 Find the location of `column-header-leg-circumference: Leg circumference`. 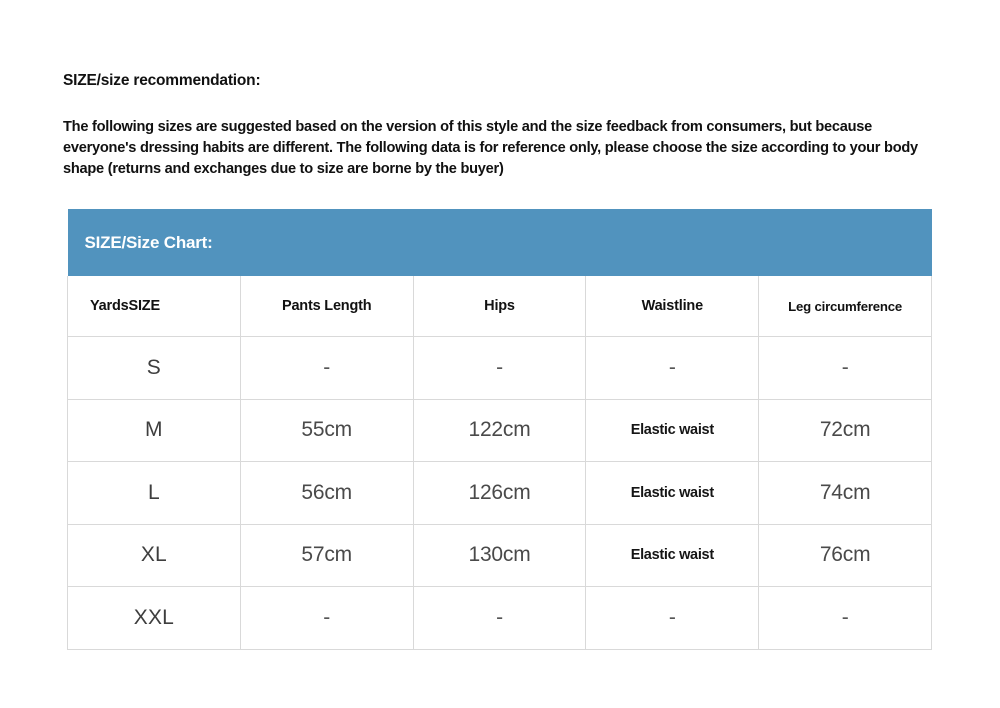

column-header-leg-circumference: Leg circumference is located at coordinates (845, 306).